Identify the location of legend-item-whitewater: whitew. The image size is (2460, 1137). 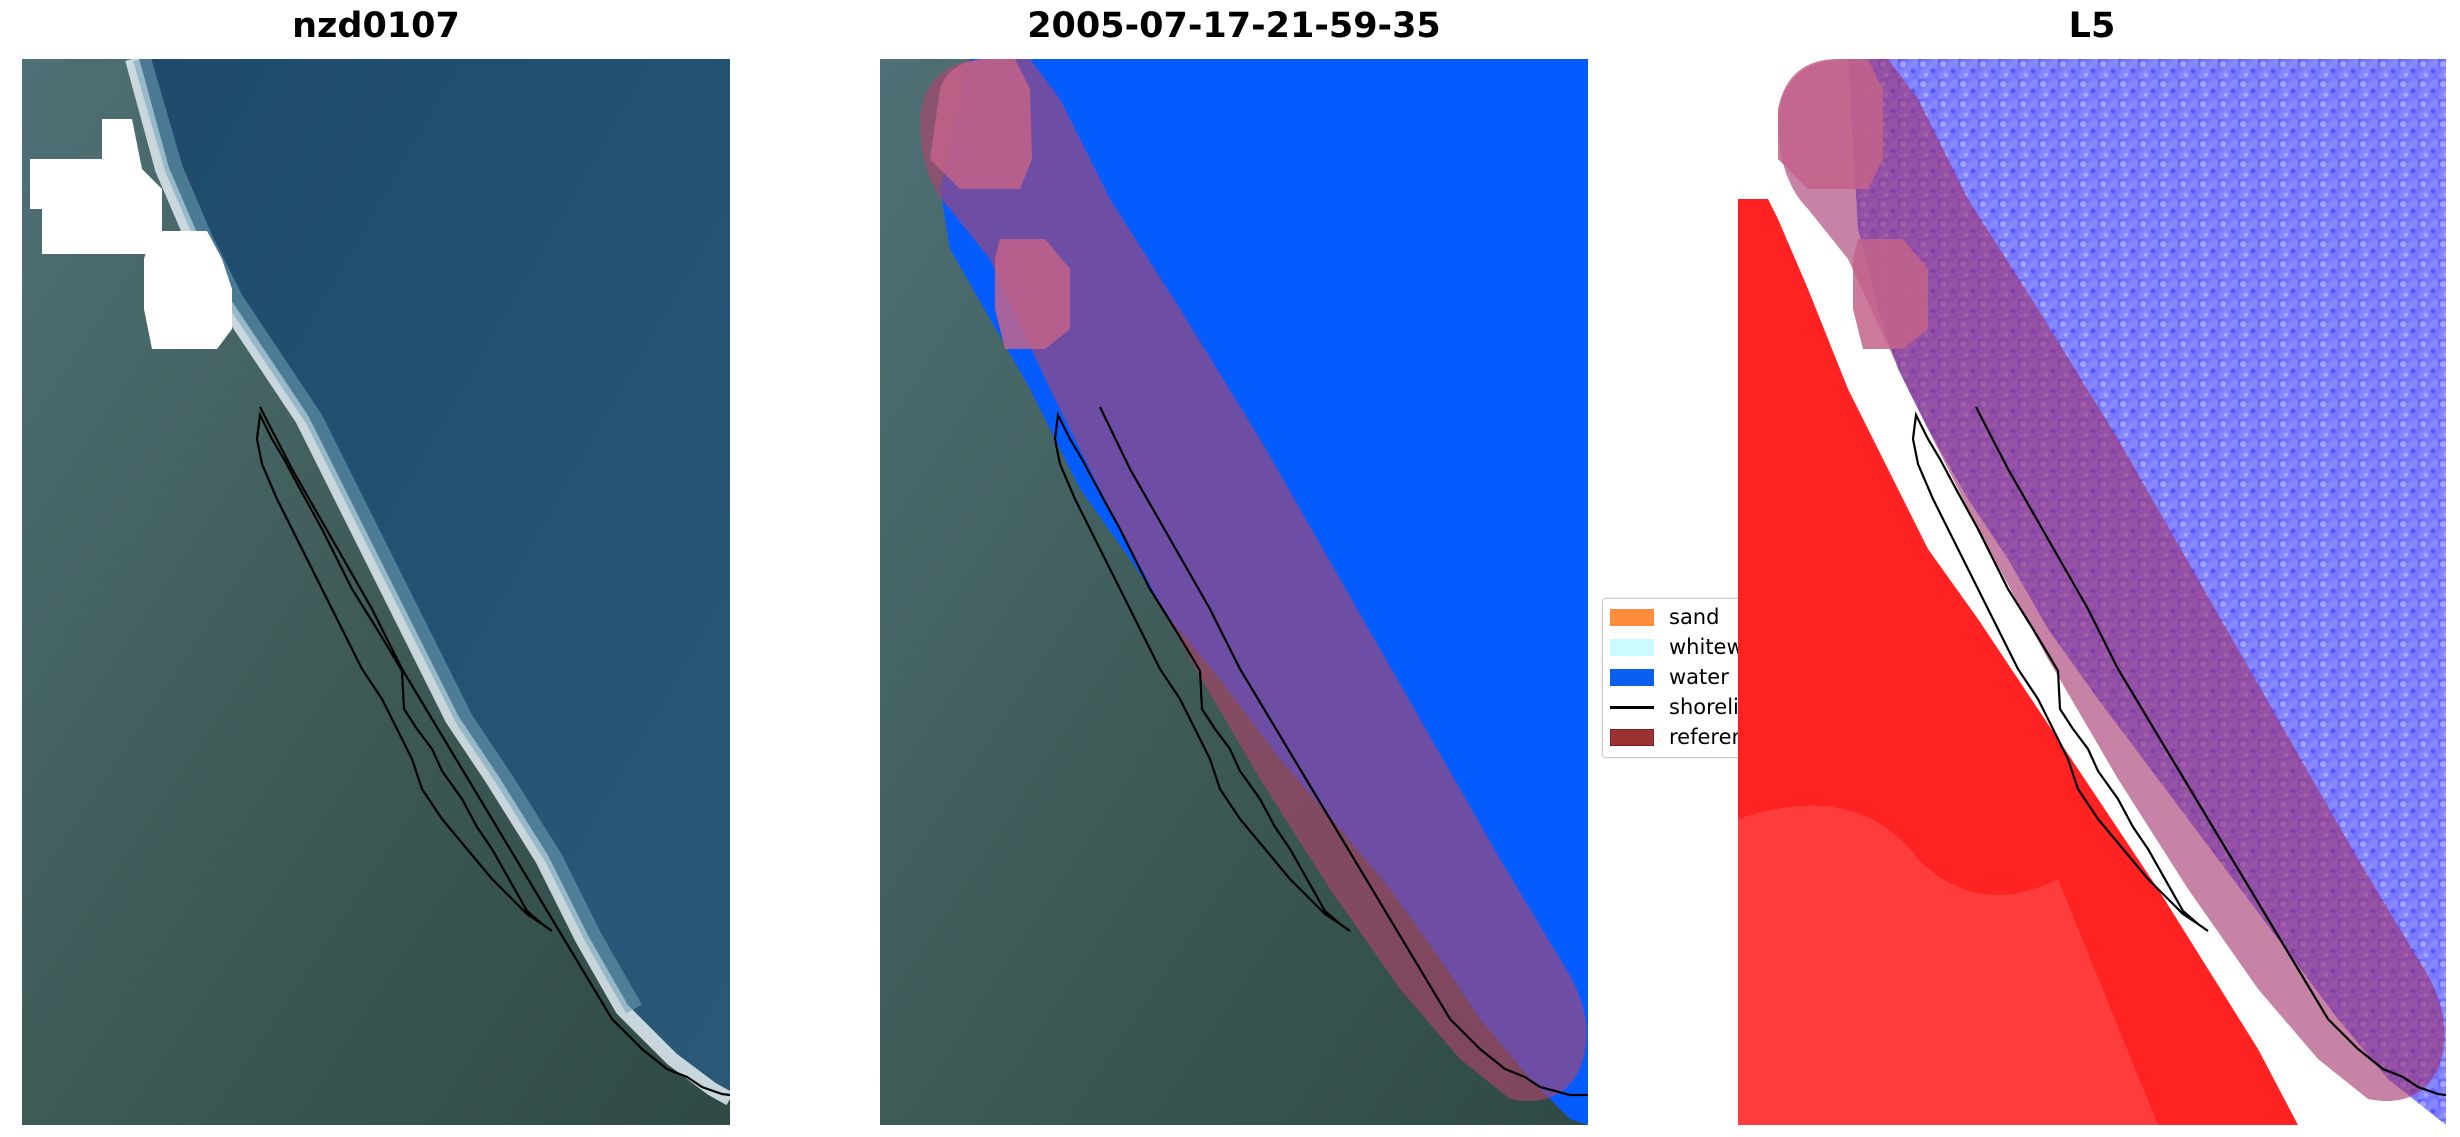
(1673, 648).